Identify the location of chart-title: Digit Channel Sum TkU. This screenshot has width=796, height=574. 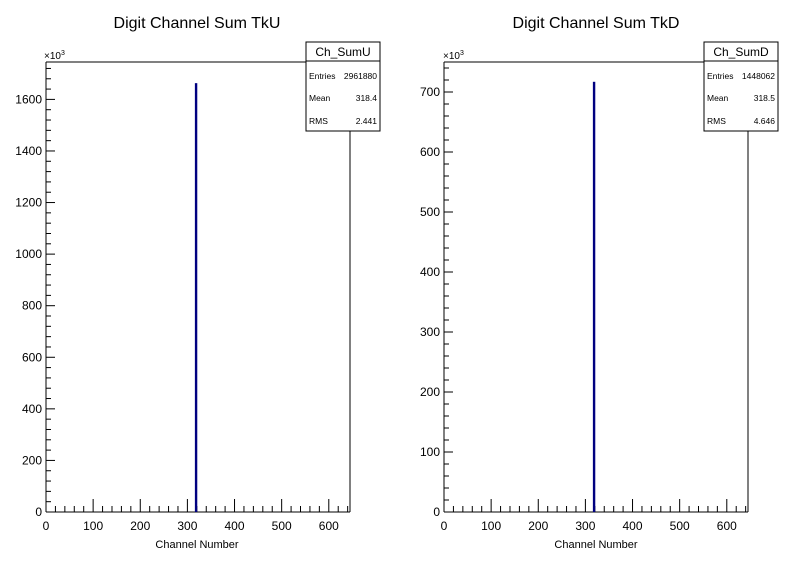
(197, 23).